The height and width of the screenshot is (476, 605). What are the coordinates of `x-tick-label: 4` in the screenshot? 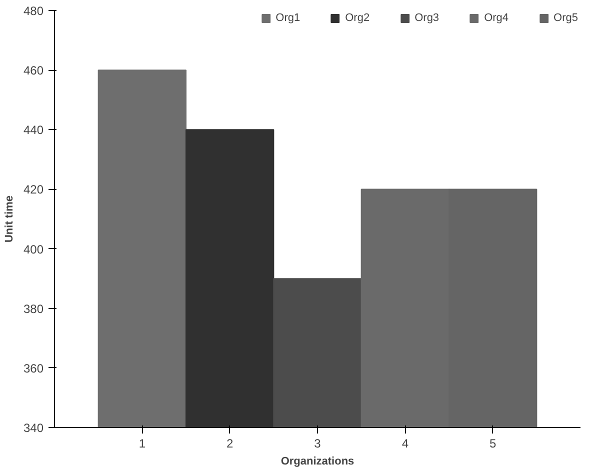 It's located at (405, 443).